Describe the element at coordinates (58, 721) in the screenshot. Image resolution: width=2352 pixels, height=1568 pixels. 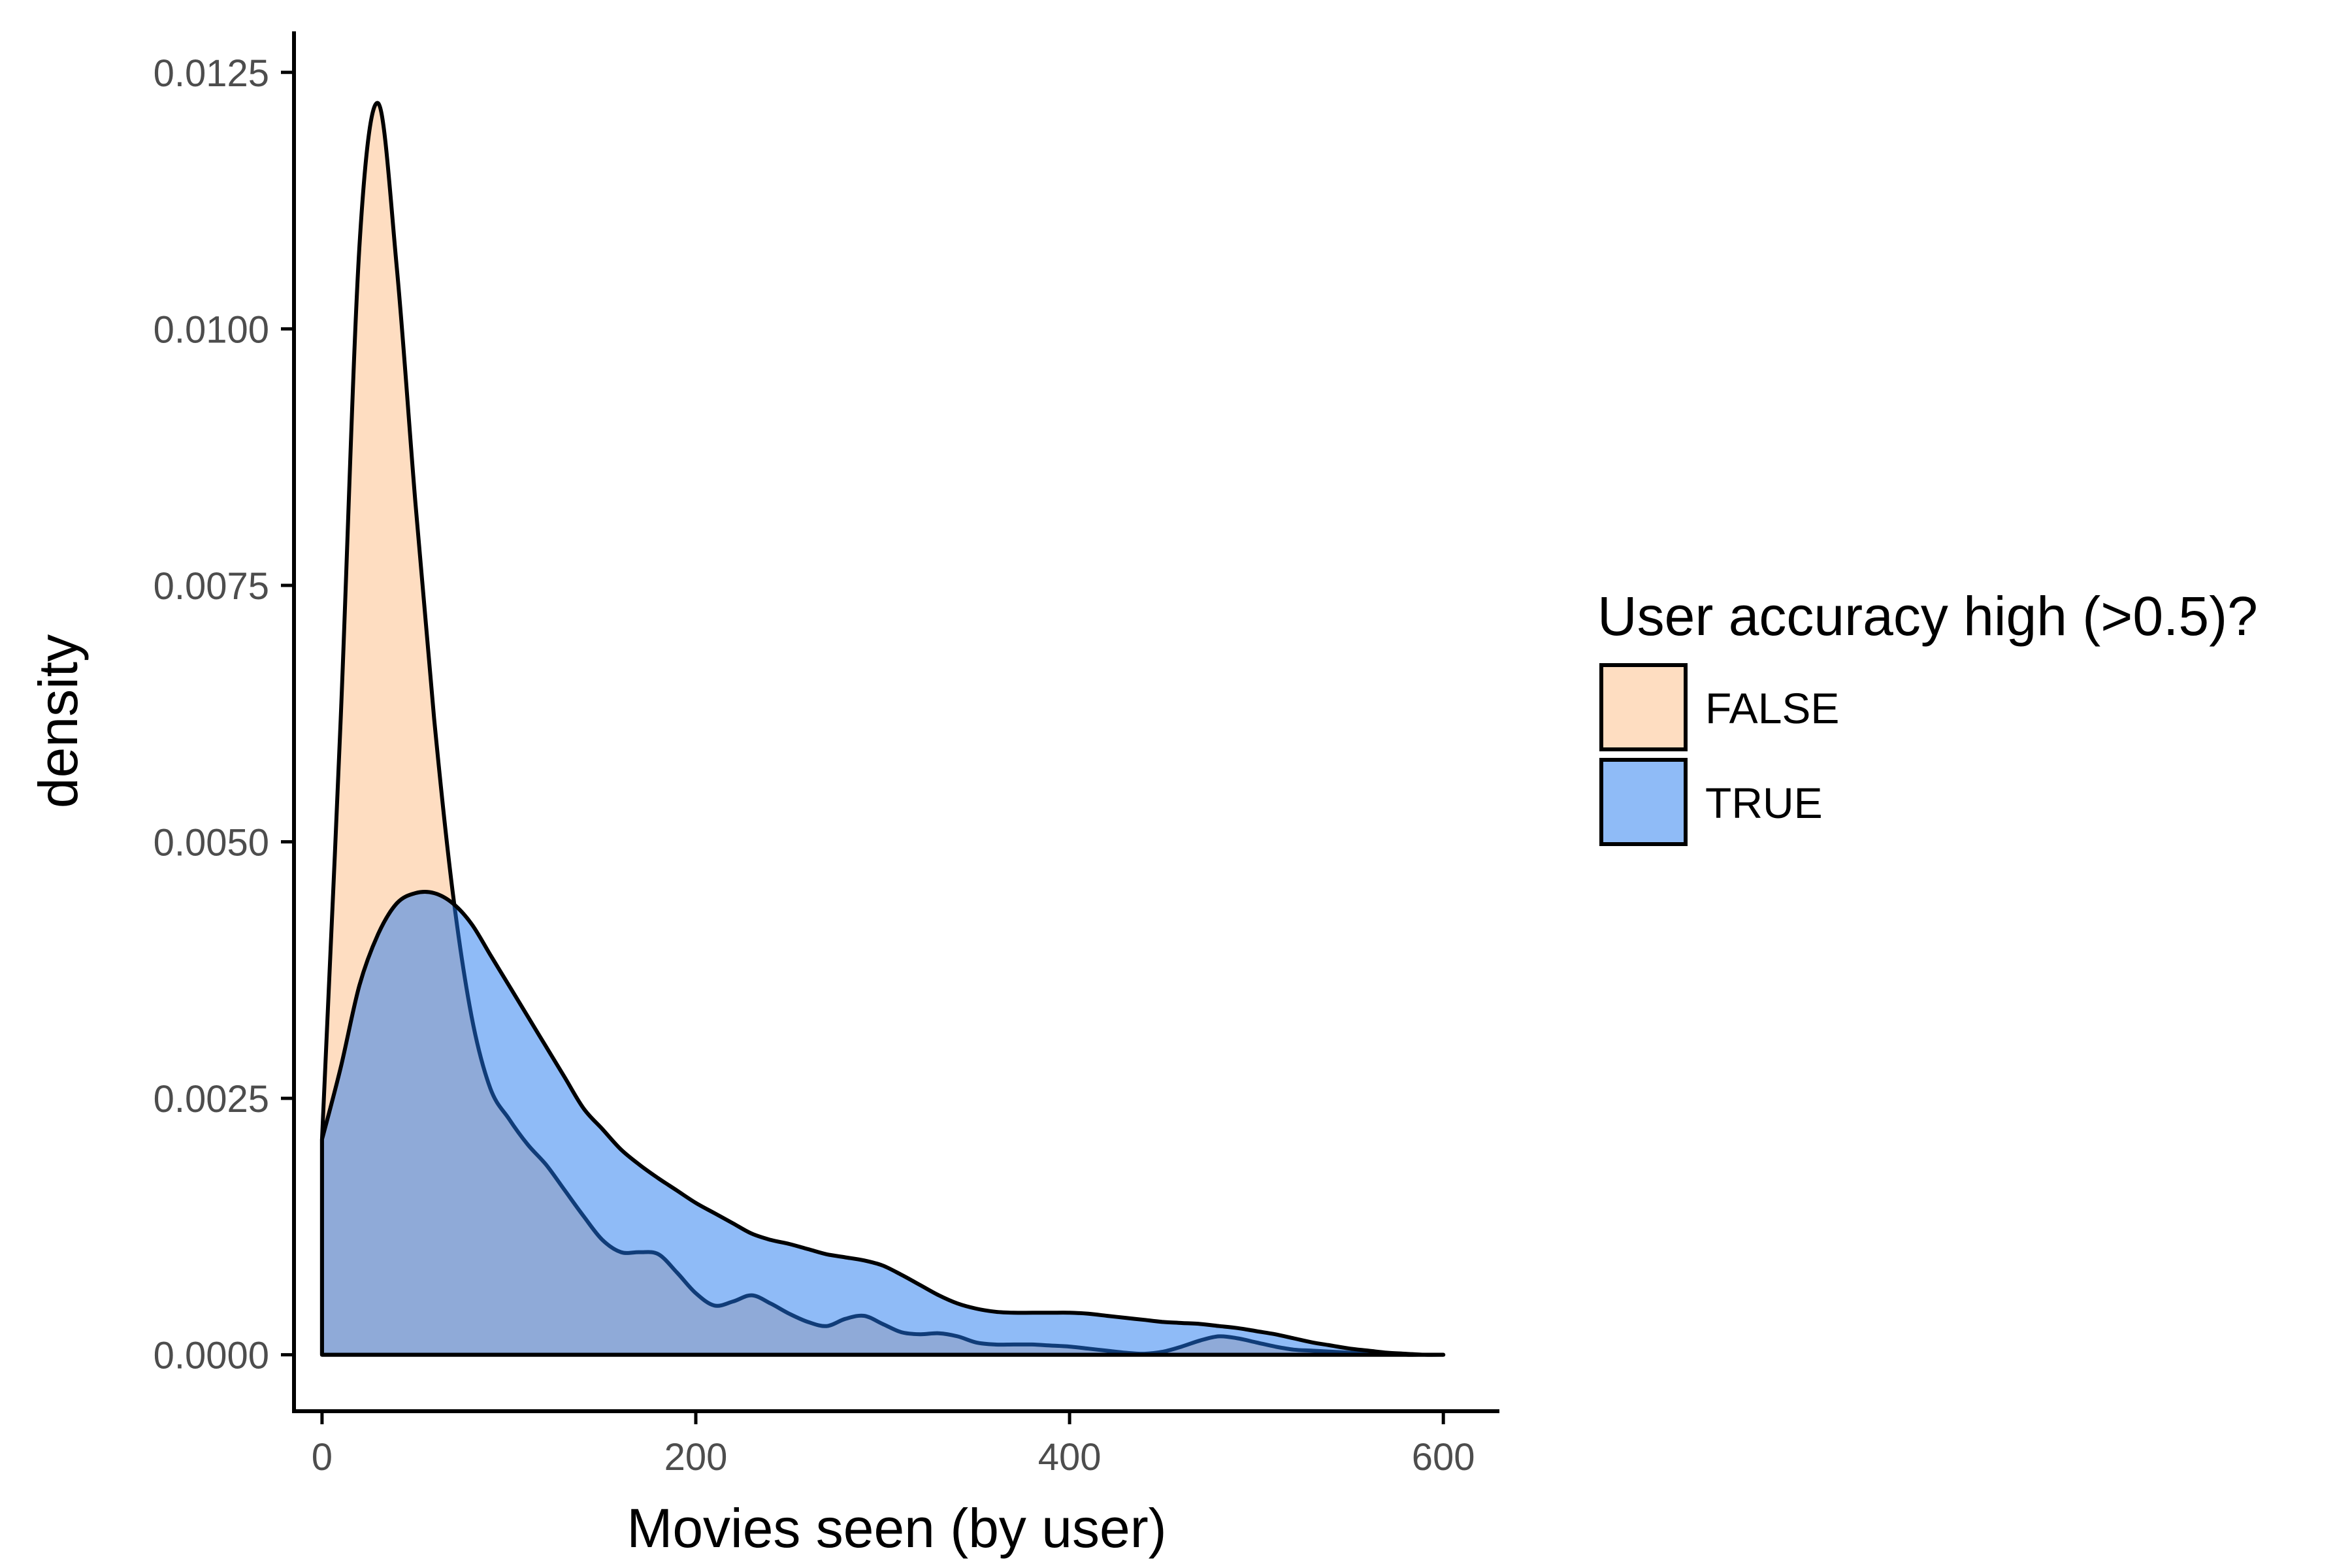
I see `y-axis-title: density` at that location.